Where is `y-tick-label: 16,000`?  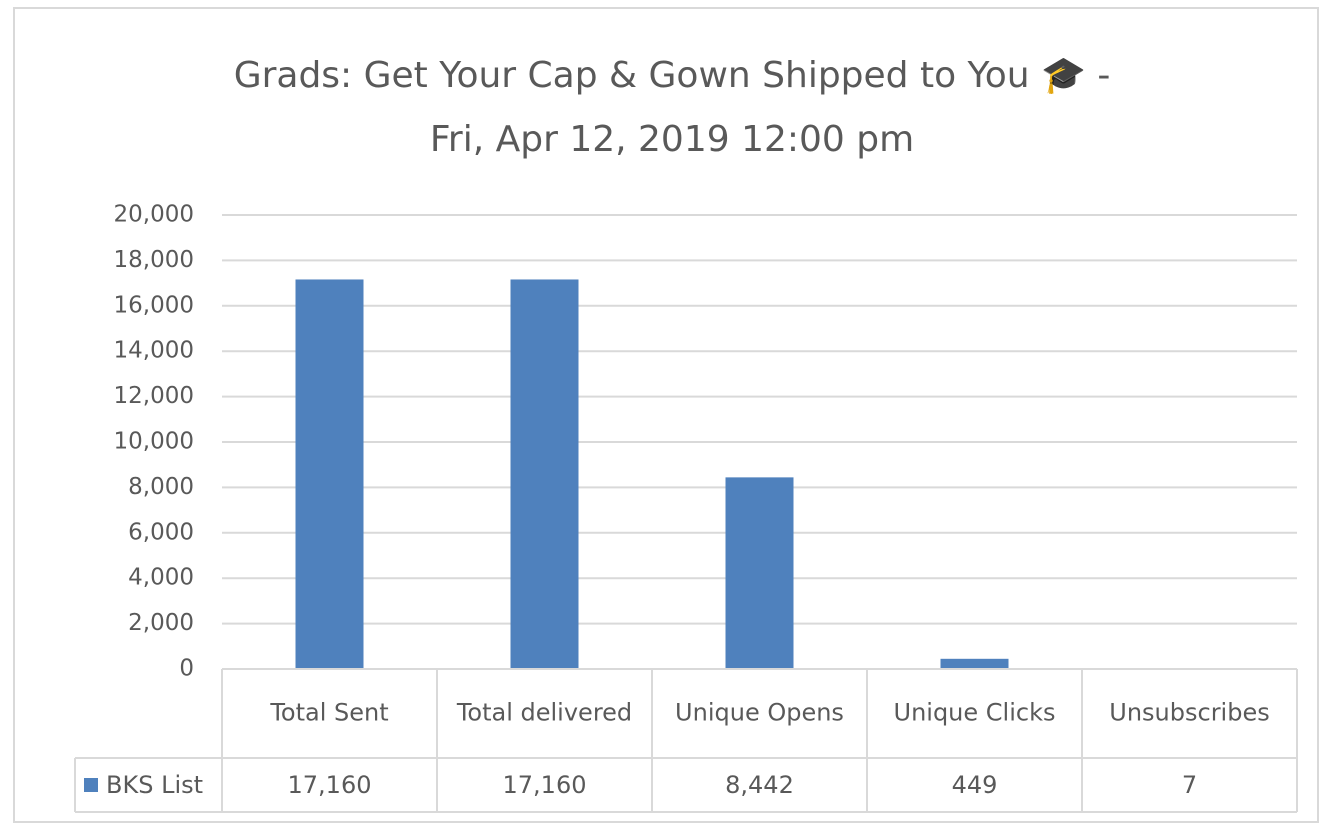
y-tick-label: 16,000 is located at coordinates (154, 305).